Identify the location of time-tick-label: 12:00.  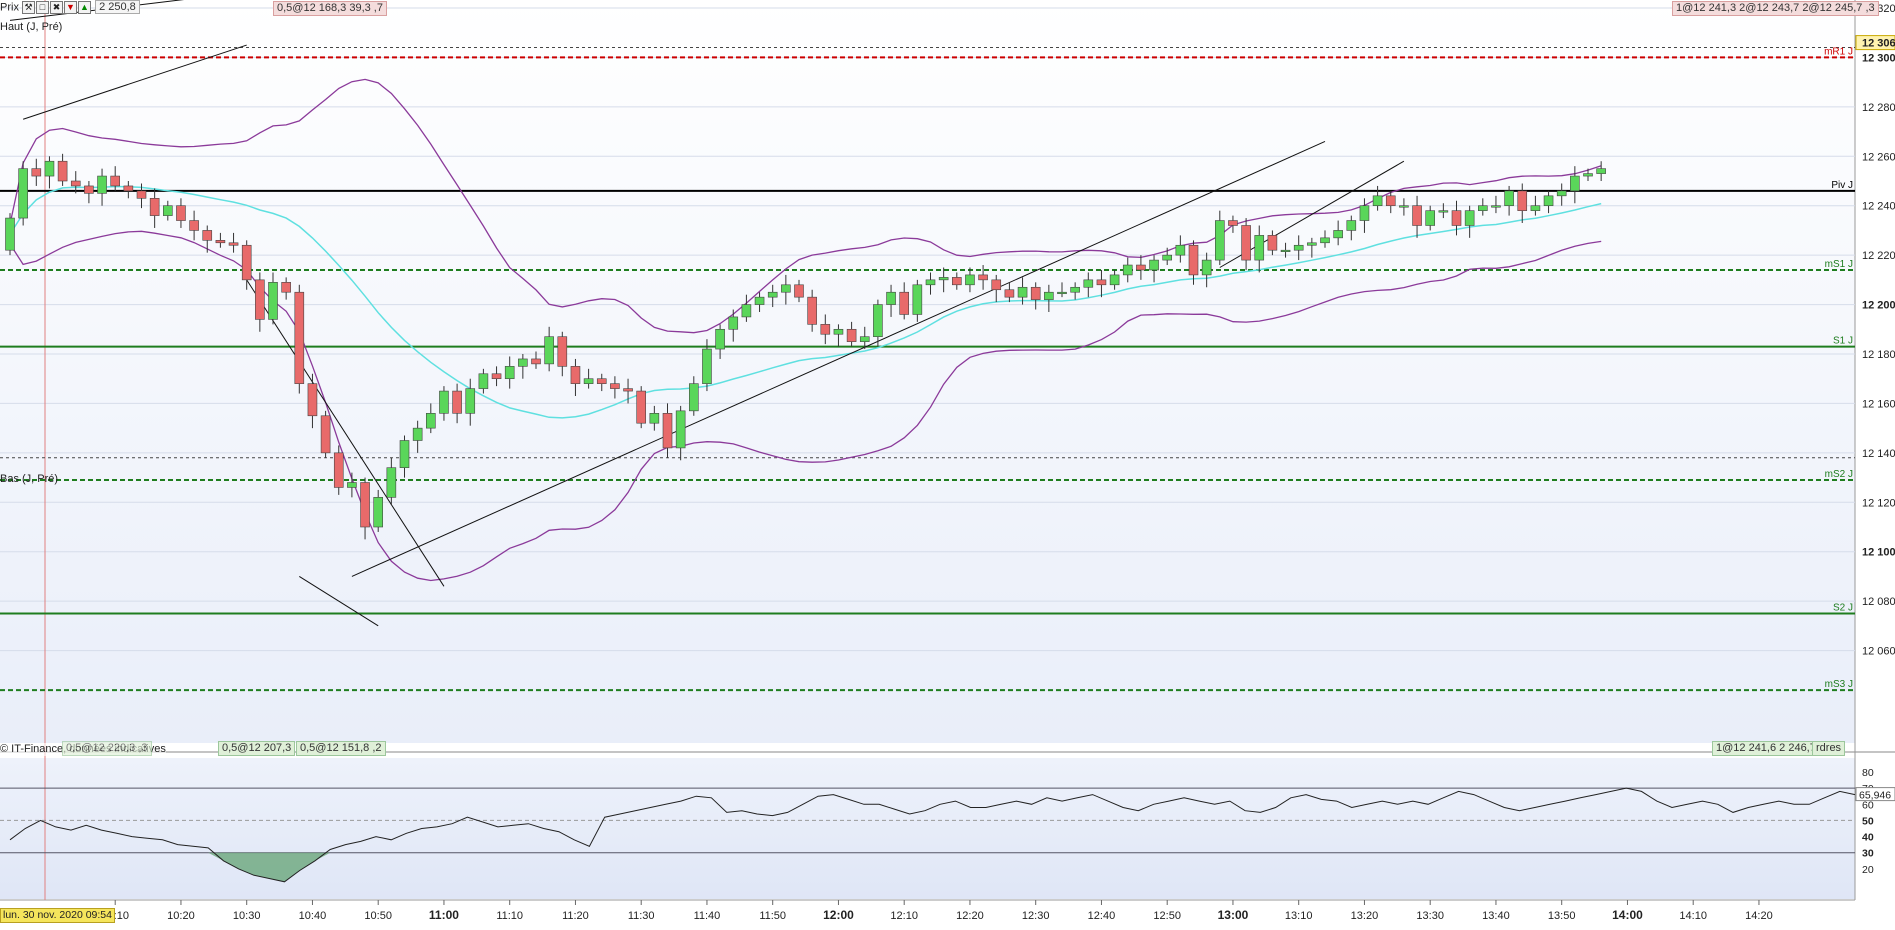
(838, 915).